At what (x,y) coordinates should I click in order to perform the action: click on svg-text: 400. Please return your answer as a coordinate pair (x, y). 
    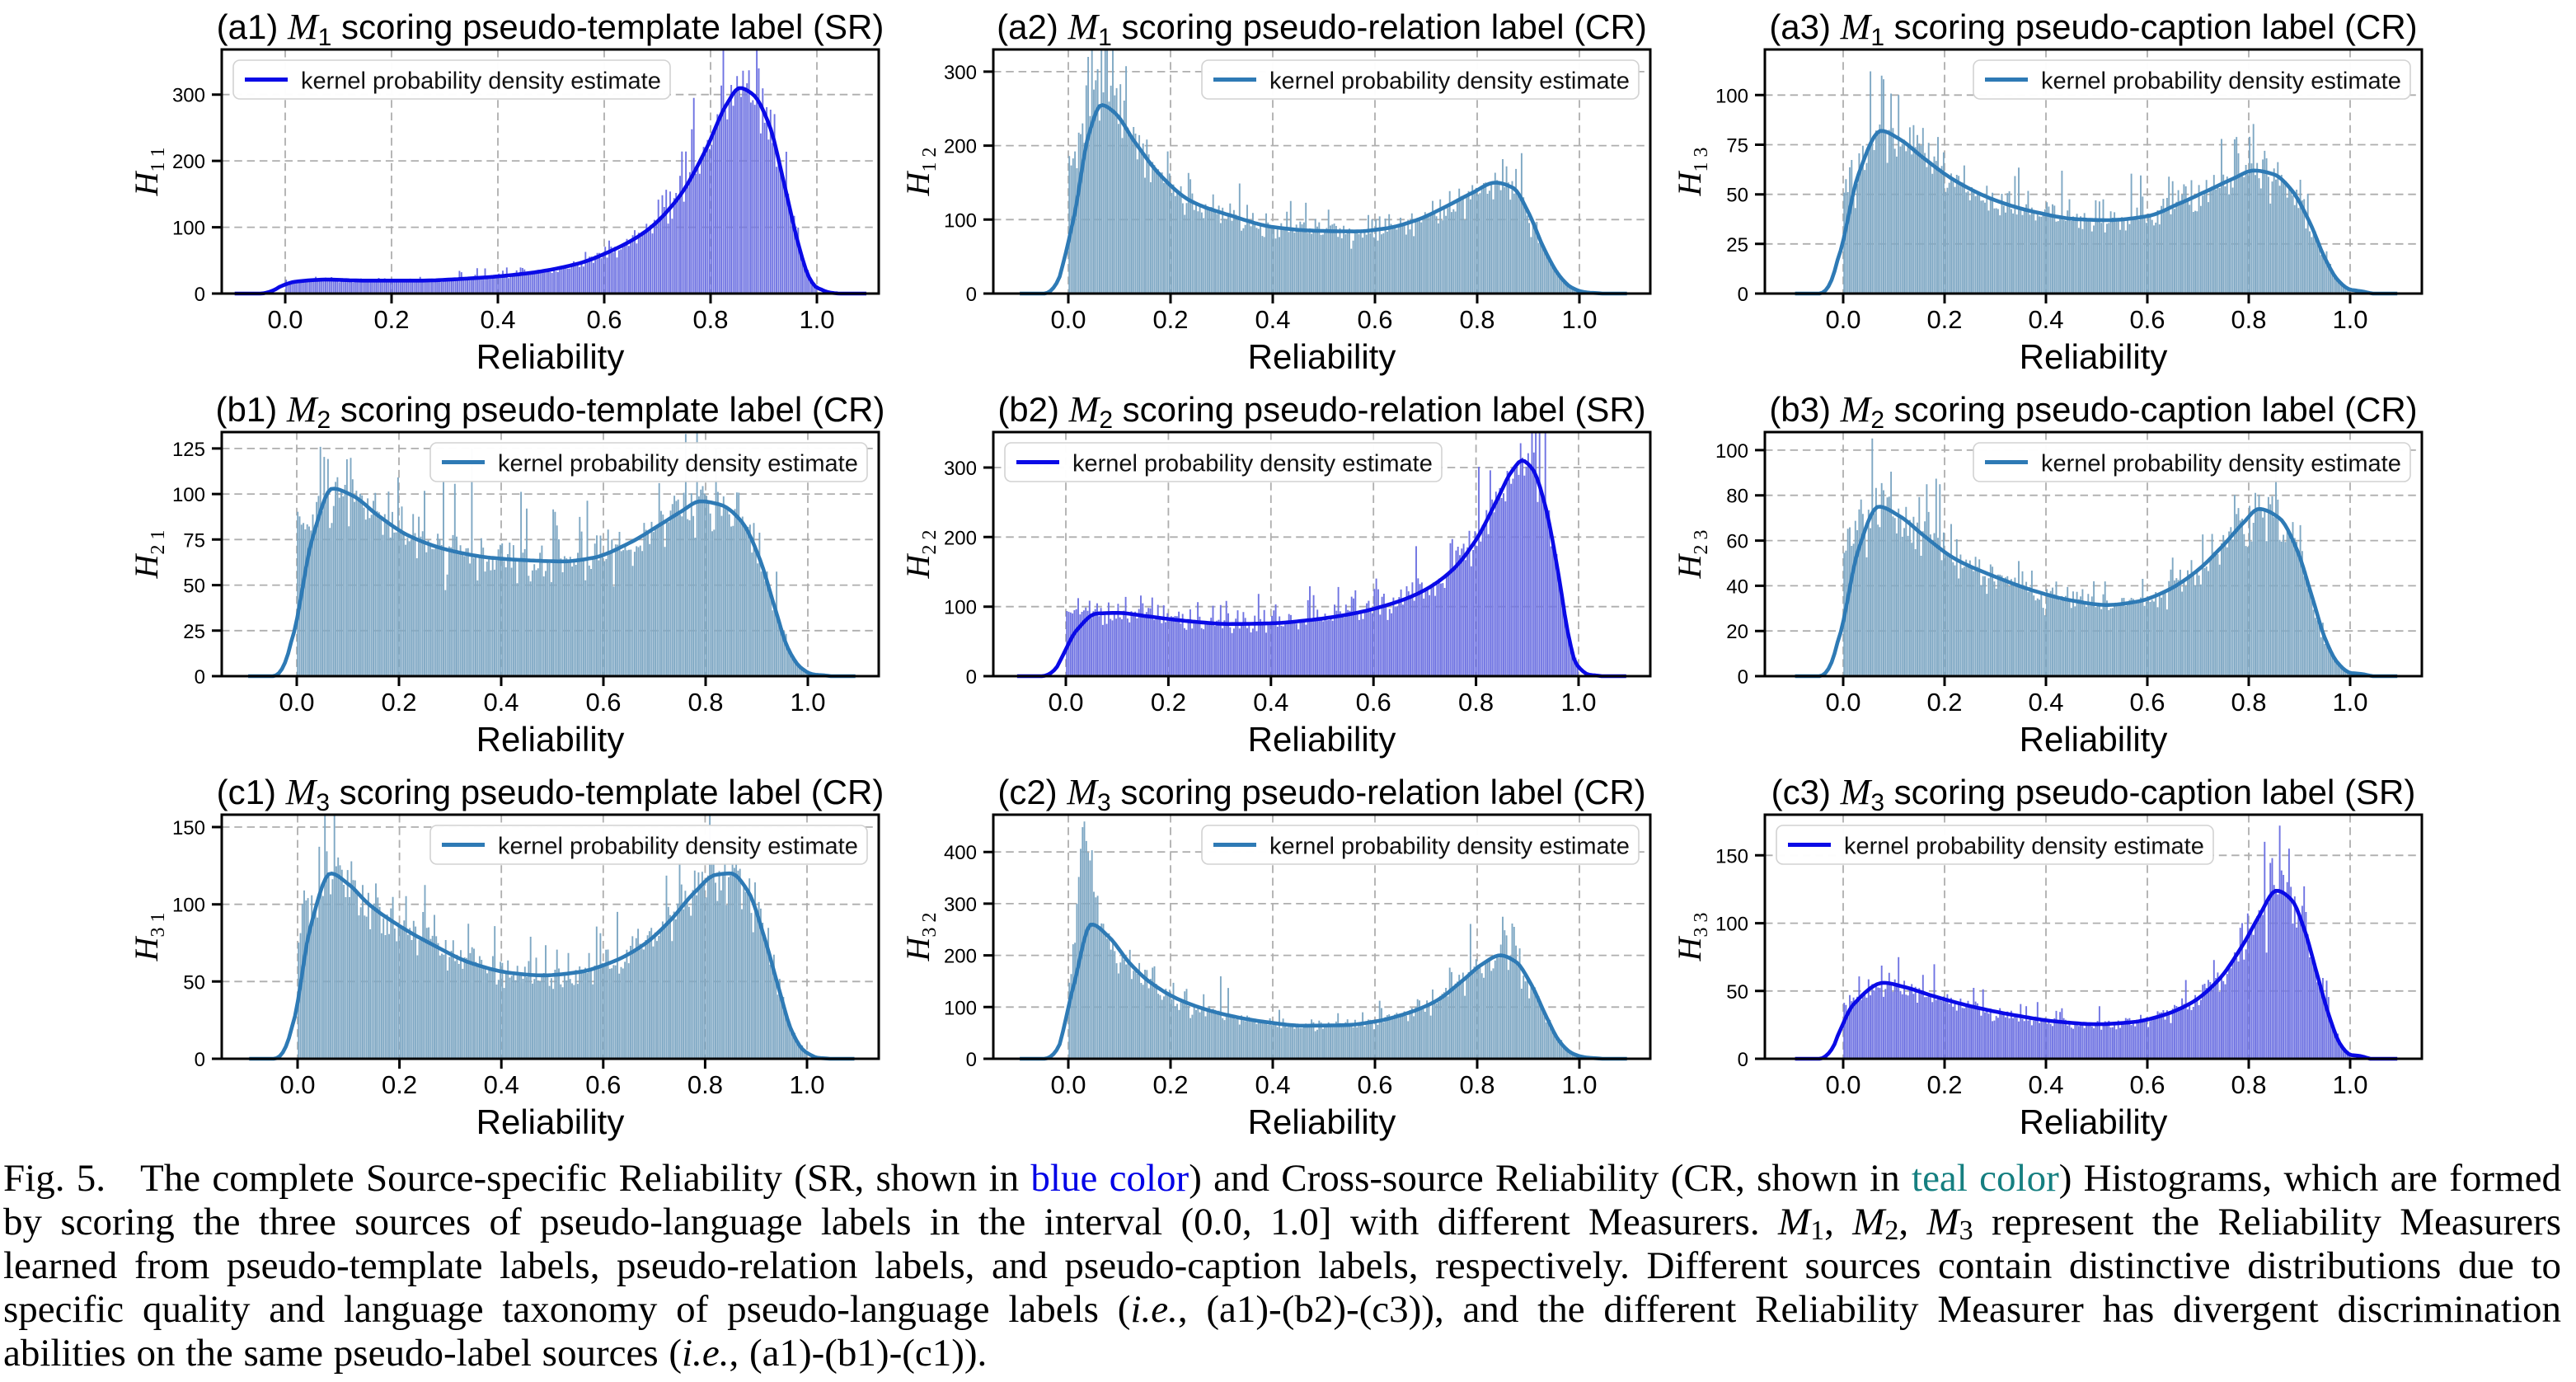
    Looking at the image, I should click on (961, 853).